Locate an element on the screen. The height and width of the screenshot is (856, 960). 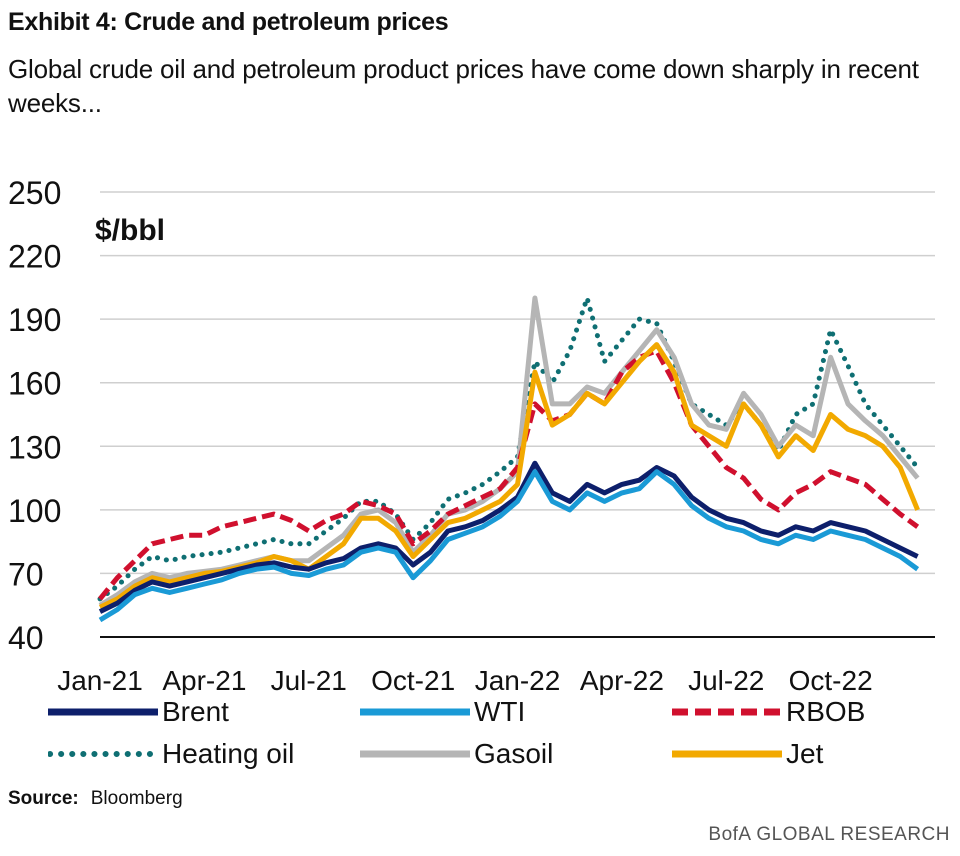
x-tick-label: Jul-22 is located at coordinates (726, 680).